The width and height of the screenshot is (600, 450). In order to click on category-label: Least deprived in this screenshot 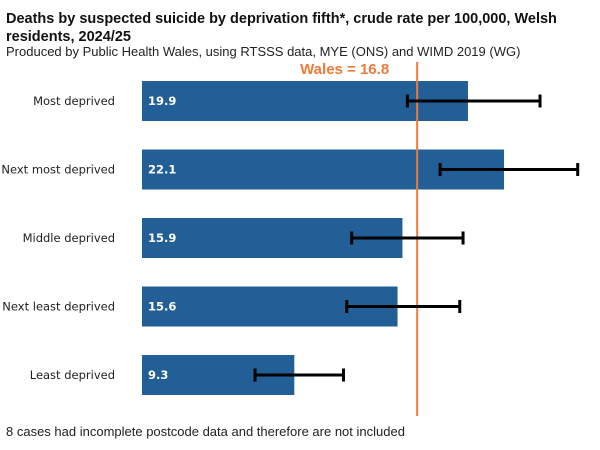, I will do `click(72, 375)`.